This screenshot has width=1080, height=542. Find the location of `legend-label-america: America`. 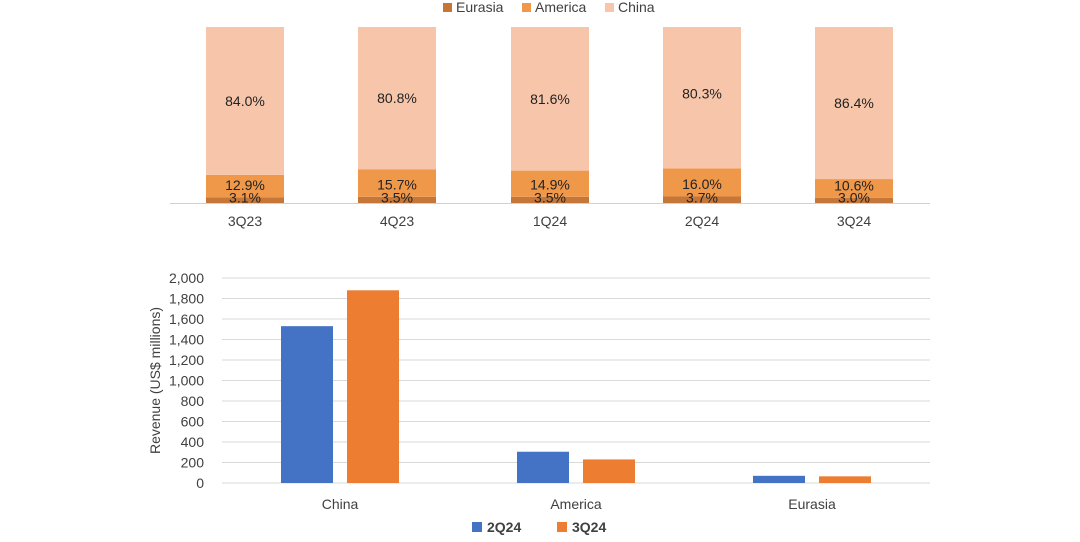

legend-label-america: America is located at coordinates (561, 7).